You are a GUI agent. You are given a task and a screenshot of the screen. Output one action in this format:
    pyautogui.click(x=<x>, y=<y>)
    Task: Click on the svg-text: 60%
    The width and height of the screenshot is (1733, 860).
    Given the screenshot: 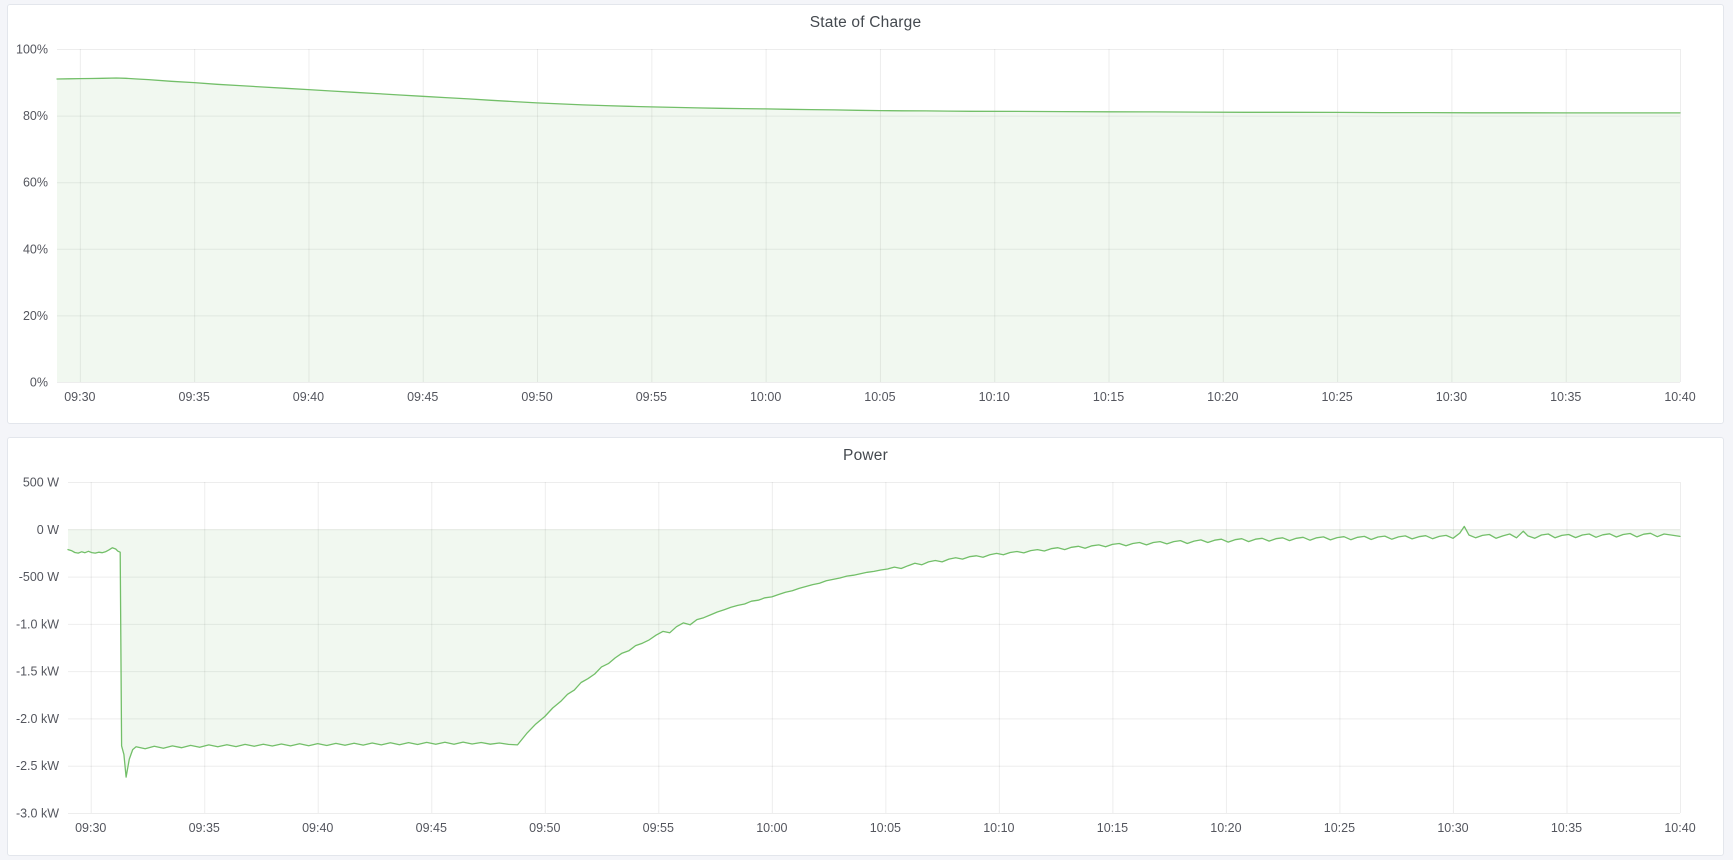 What is the action you would take?
    pyautogui.click(x=35, y=183)
    